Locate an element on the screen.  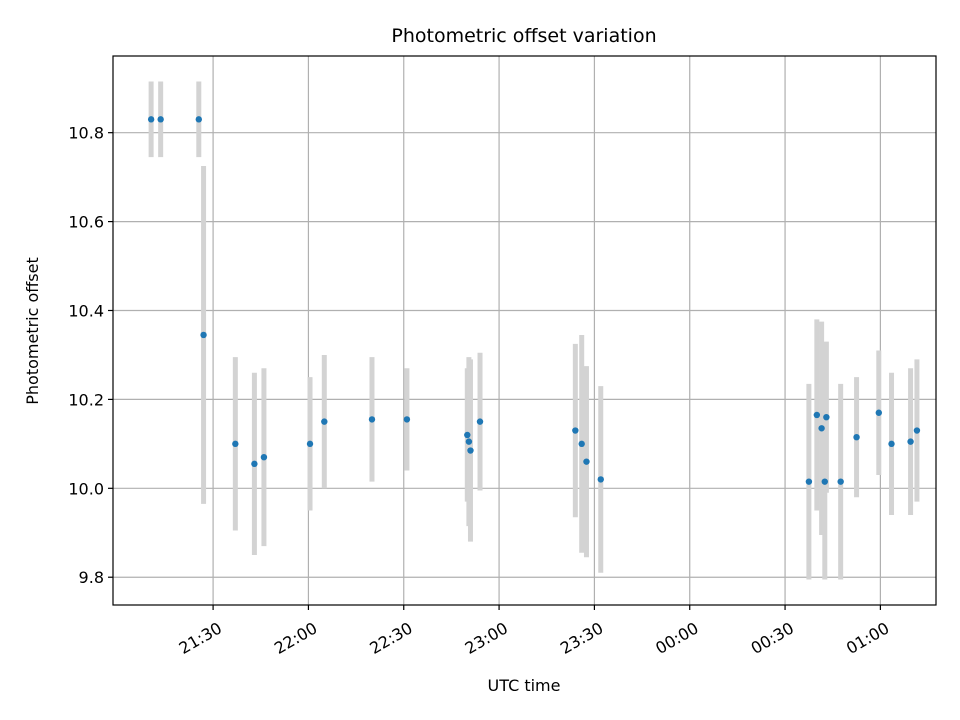
y-axis-ticks: 9.8 10.0 10.2 10.4 10.6 10.8 is located at coordinates (90, 355).